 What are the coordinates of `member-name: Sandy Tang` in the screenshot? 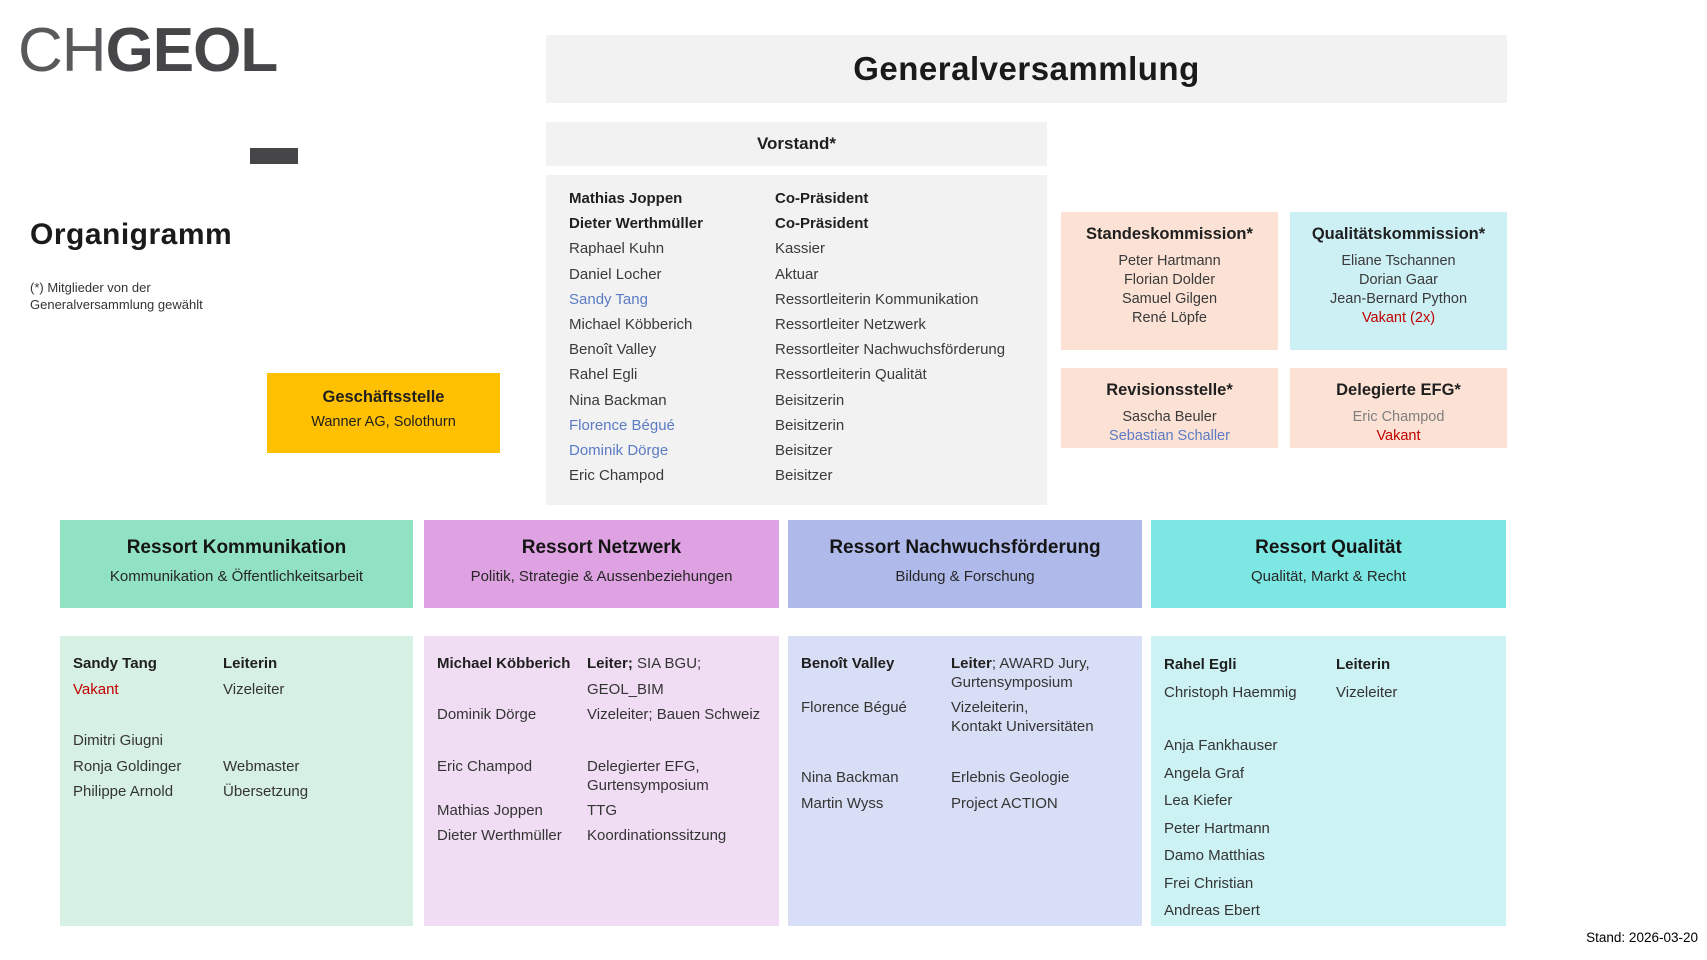 It's located at (115, 663).